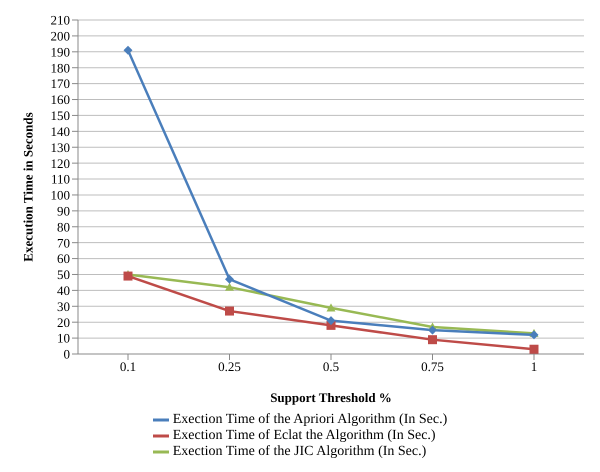  I want to click on y-tick-label: 150, so click(60, 116).